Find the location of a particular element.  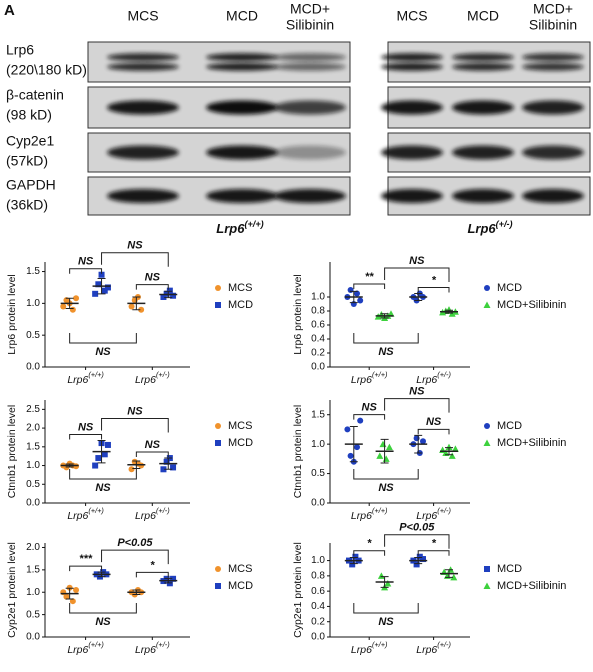

y-tick-label: 0.4 is located at coordinates (318, 606).